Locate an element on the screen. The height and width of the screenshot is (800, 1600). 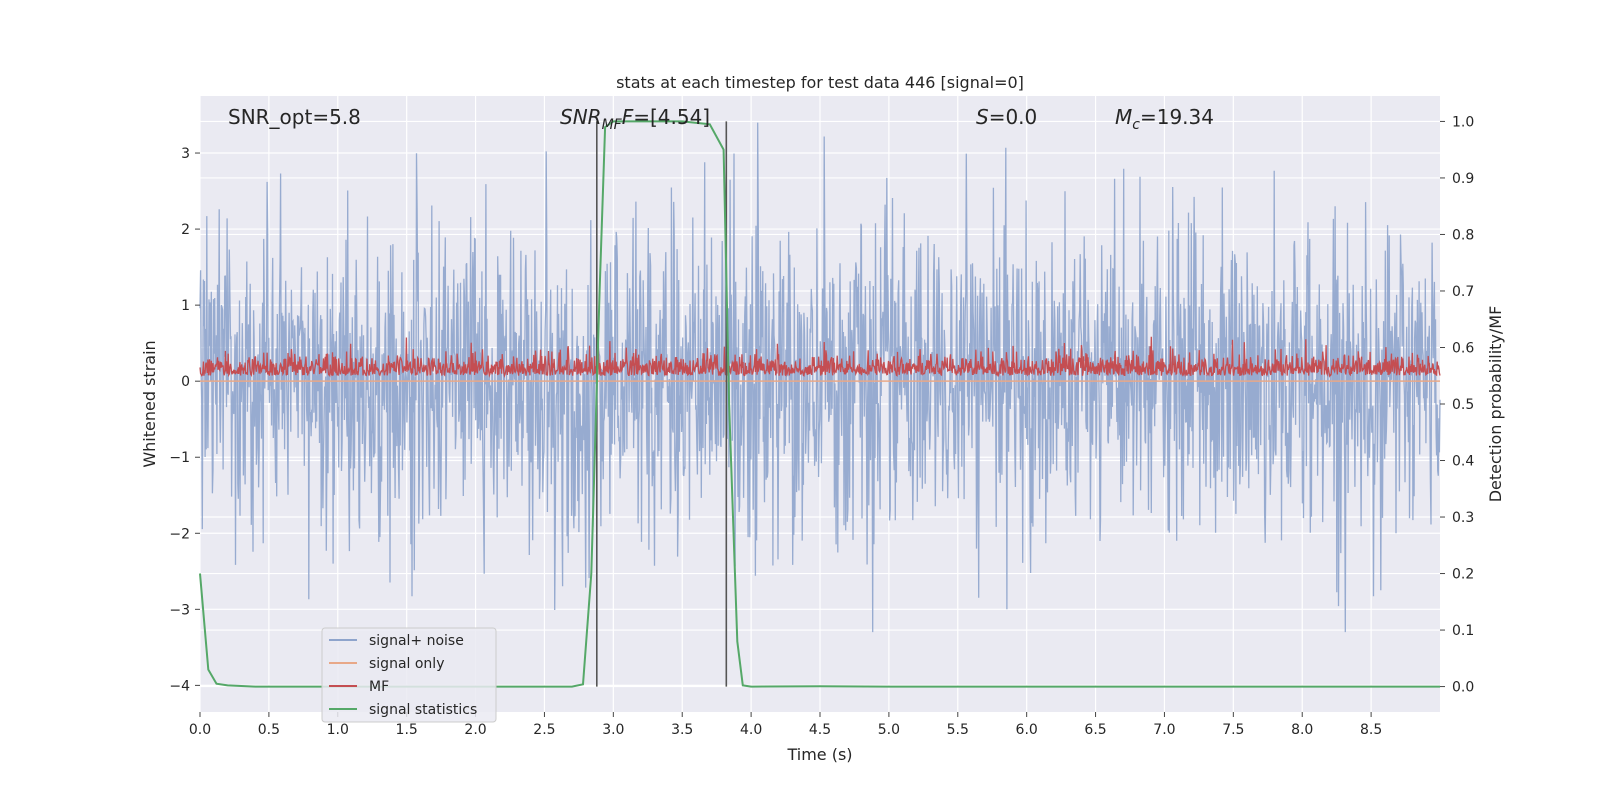
x-tick-label: 4.0 is located at coordinates (751, 730).